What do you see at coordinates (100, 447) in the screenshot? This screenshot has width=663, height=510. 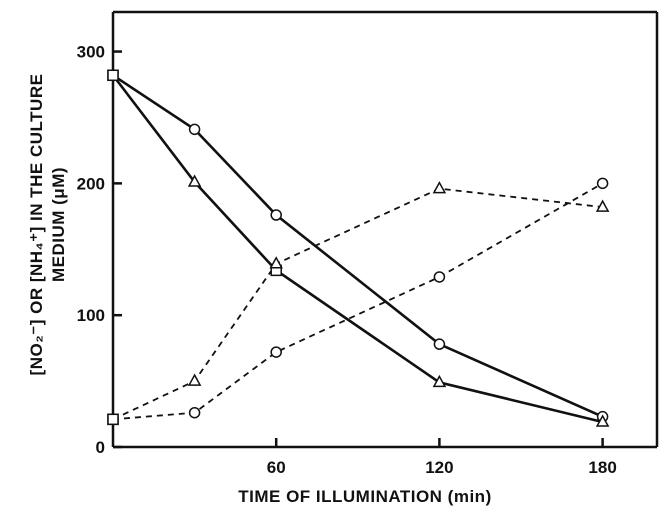 I see `y-tick-label: 0` at bounding box center [100, 447].